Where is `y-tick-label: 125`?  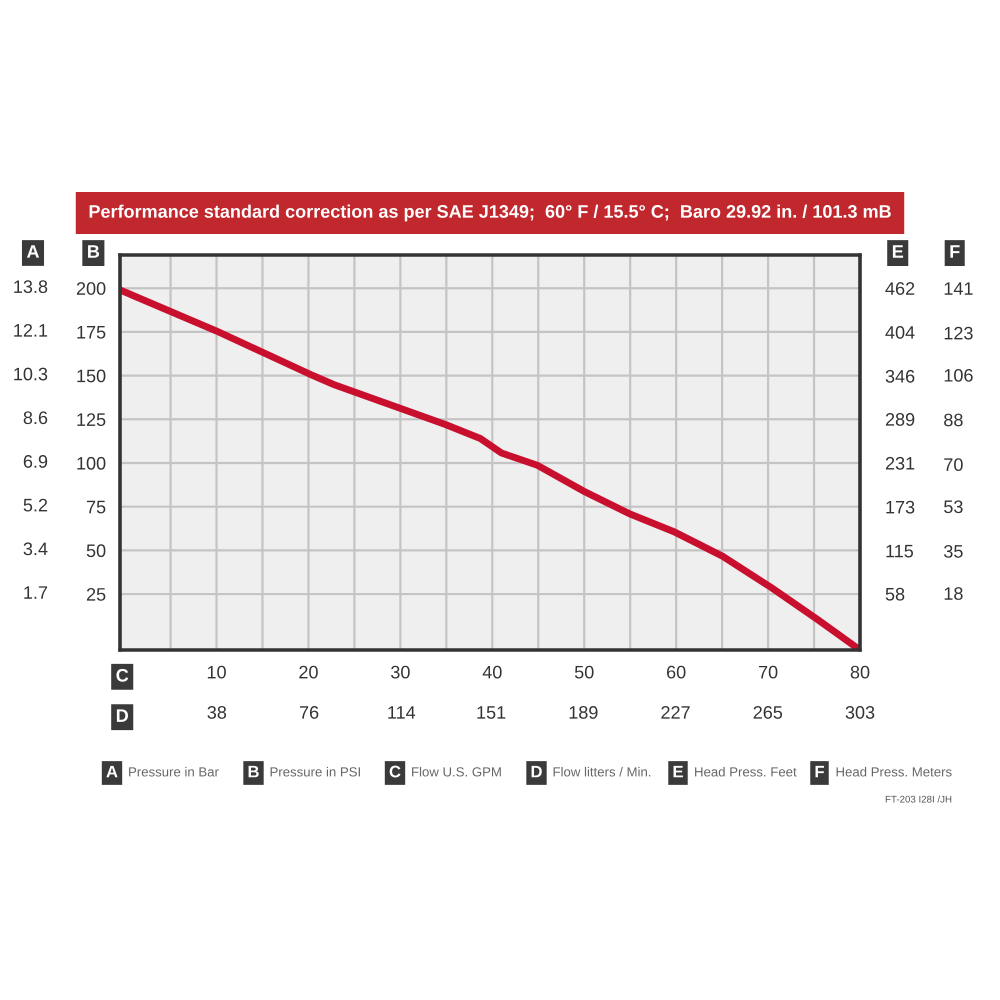
y-tick-label: 125 is located at coordinates (91, 419).